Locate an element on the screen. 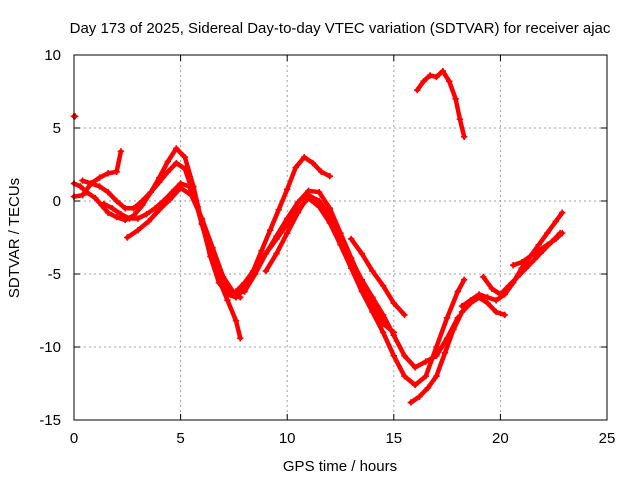  y-axis-label: SDTVAR / TECUs is located at coordinates (14, 238).